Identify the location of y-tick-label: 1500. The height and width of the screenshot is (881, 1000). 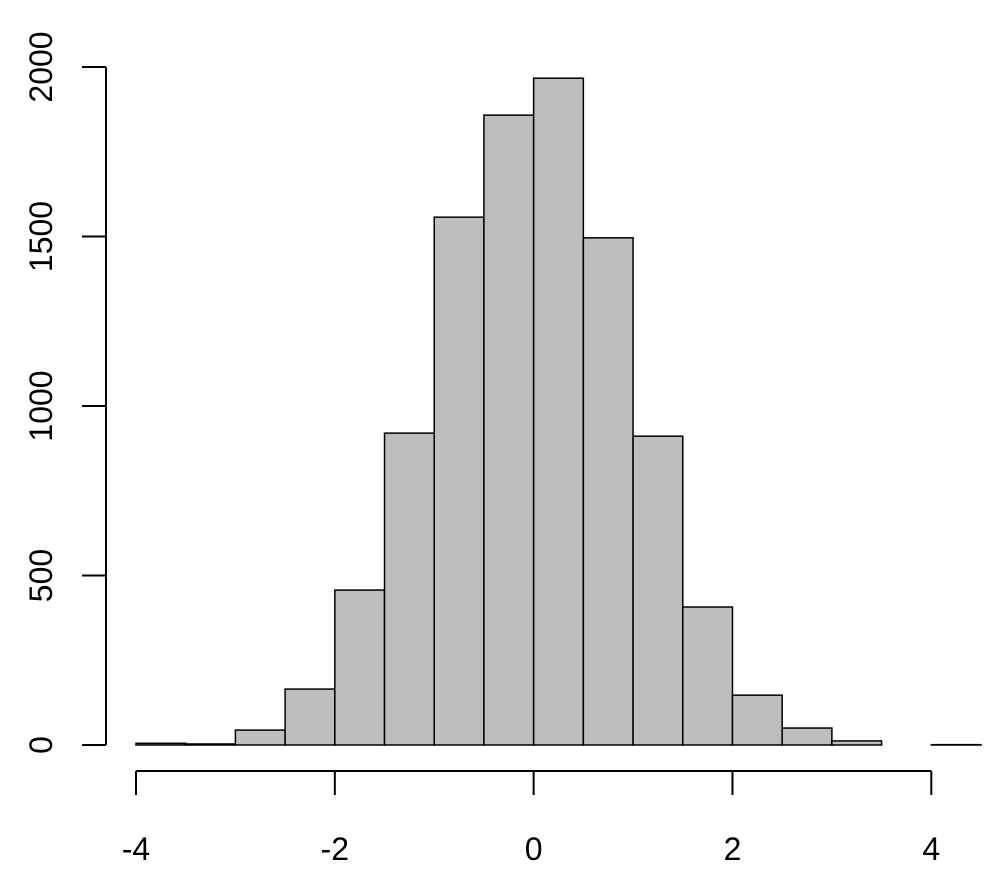
(41, 236).